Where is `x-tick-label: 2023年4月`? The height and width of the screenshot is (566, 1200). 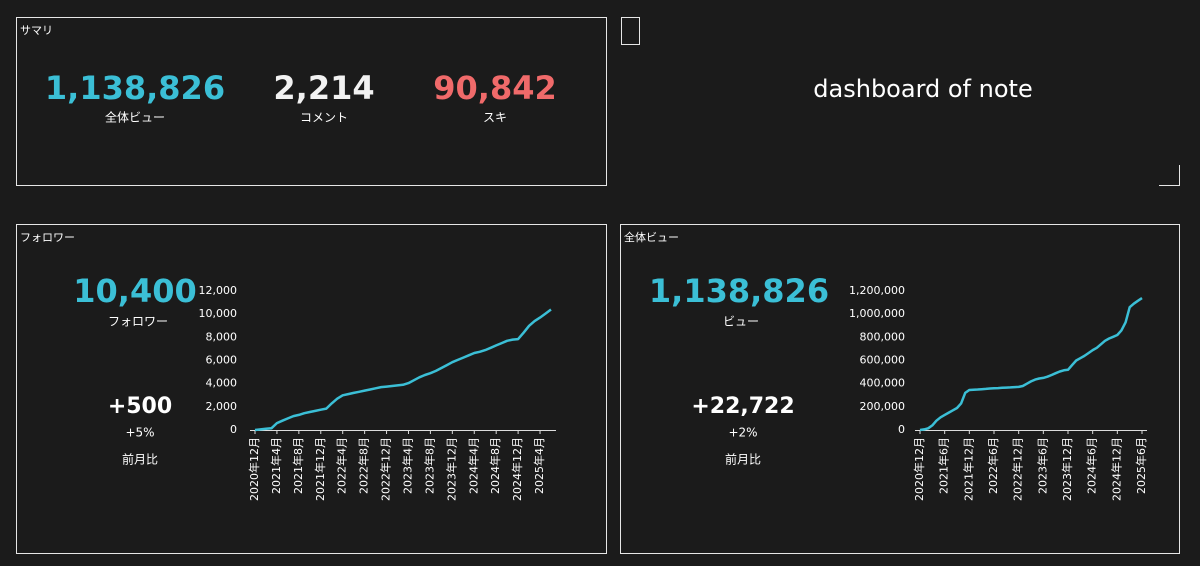
x-tick-label: 2023年4月 is located at coordinates (407, 465).